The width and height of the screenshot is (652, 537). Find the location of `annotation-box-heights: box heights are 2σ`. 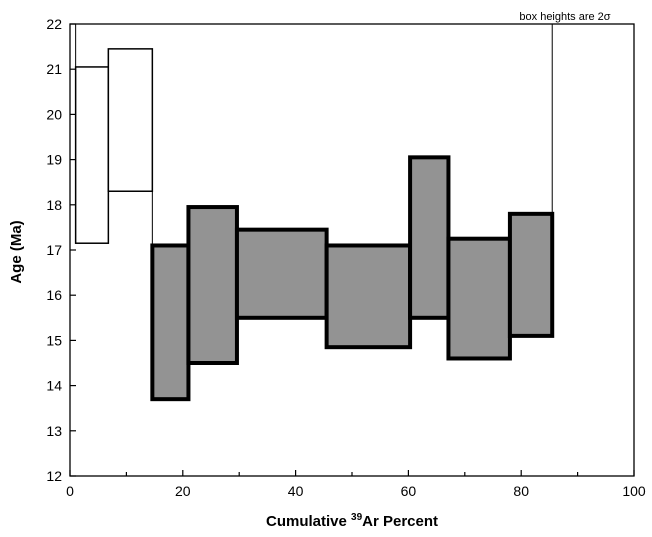

annotation-box-heights: box heights are 2σ is located at coordinates (564, 17).